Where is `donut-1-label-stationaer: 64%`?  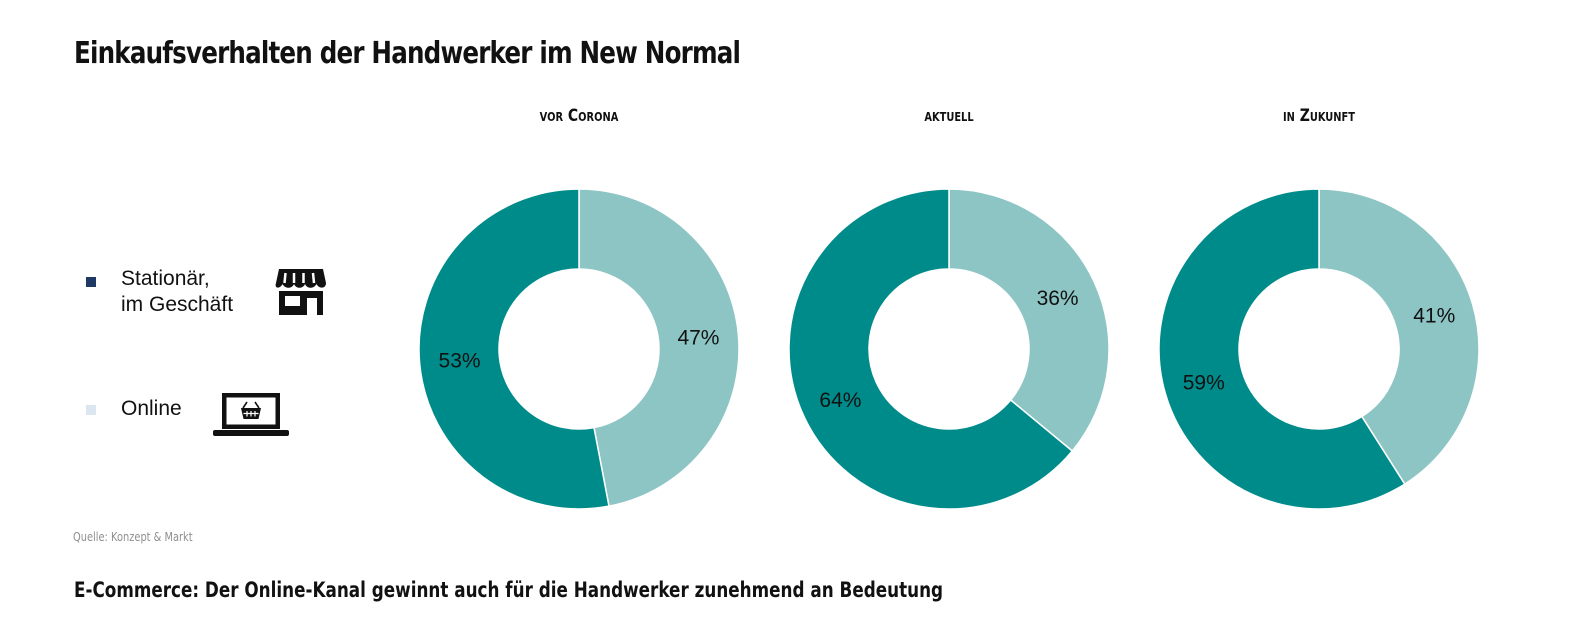 donut-1-label-stationaer: 64% is located at coordinates (840, 400).